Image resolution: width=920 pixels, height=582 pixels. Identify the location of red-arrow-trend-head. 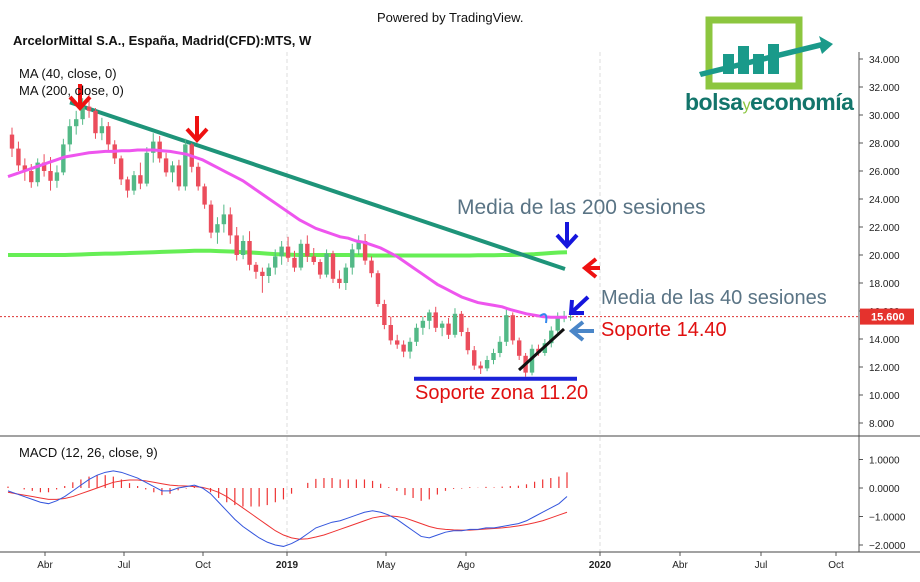
(589, 268).